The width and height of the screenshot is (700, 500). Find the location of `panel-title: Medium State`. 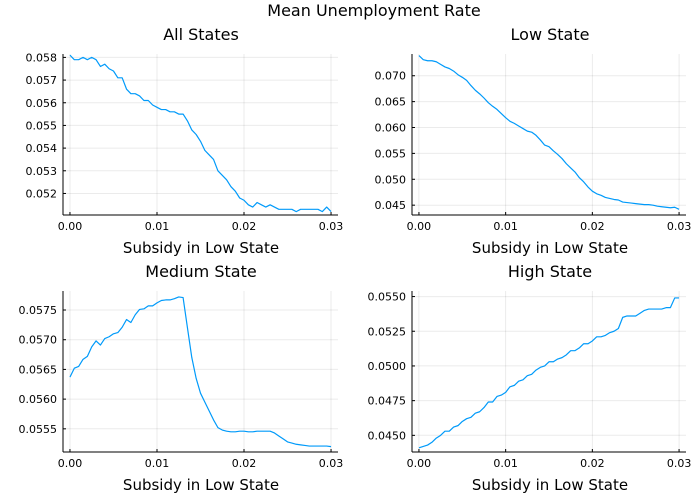

panel-title: Medium State is located at coordinates (200, 271).